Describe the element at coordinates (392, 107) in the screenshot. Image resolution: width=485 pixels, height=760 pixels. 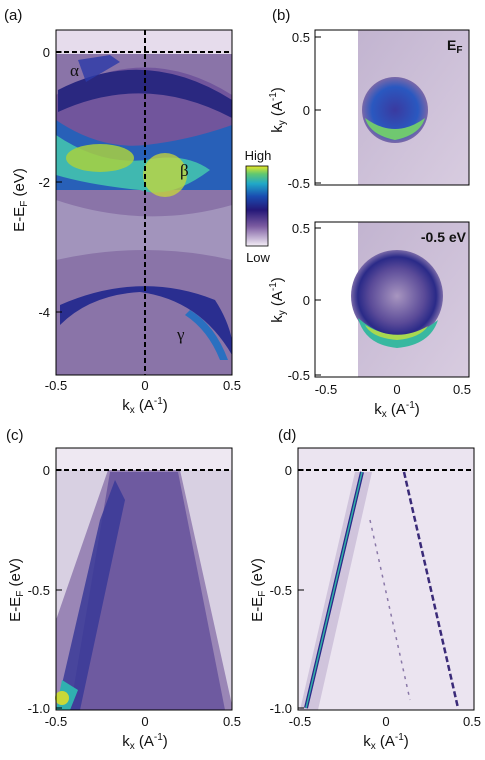
I see `panel-b-top-image` at that location.